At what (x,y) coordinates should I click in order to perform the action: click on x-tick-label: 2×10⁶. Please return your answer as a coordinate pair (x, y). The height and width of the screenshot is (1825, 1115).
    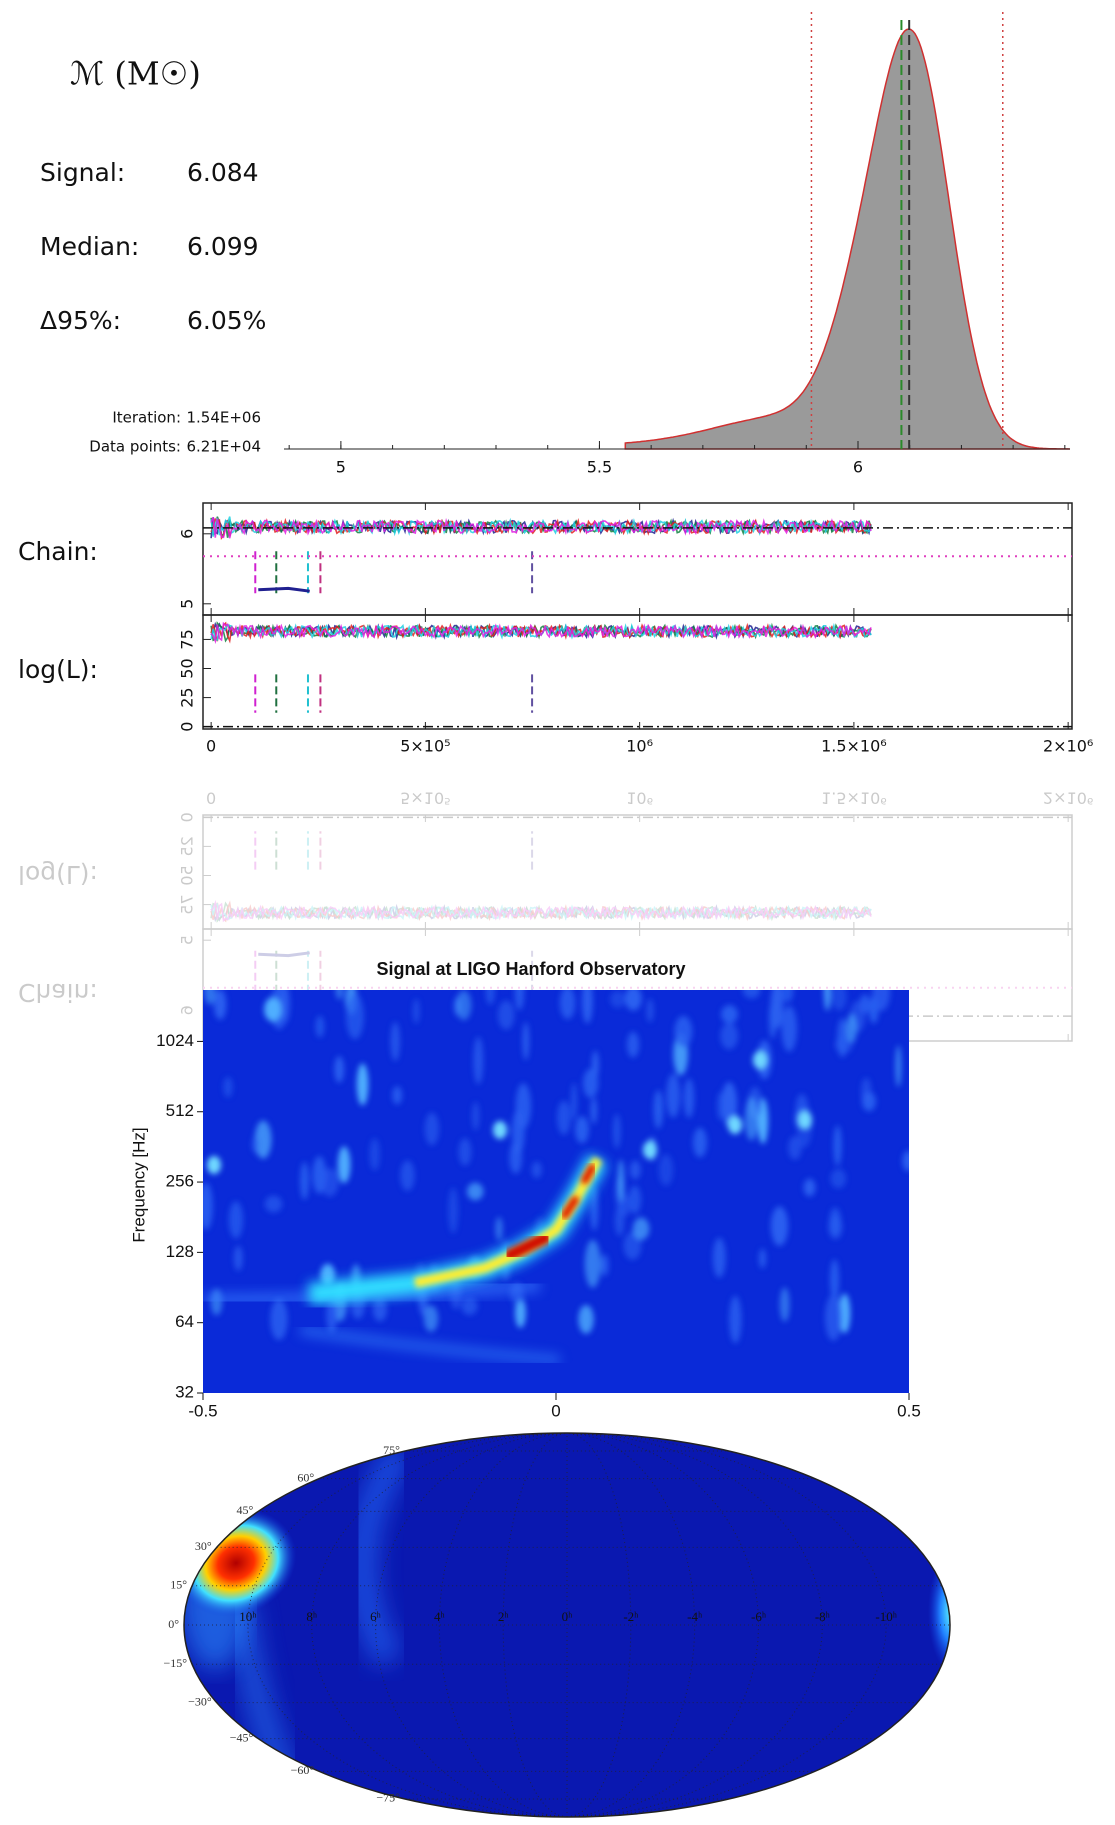
    Looking at the image, I should click on (1068, 746).